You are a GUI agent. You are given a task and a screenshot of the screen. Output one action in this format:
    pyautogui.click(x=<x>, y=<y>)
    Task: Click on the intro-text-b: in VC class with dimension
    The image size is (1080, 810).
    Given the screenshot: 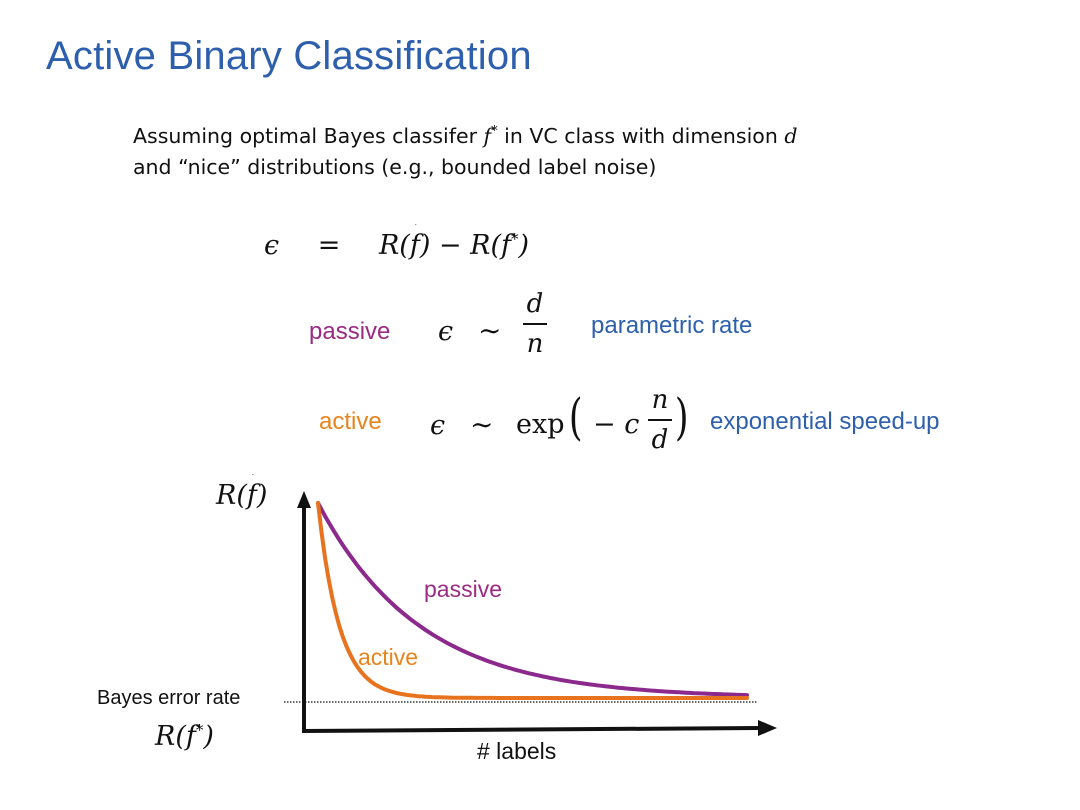 What is the action you would take?
    pyautogui.click(x=641, y=136)
    